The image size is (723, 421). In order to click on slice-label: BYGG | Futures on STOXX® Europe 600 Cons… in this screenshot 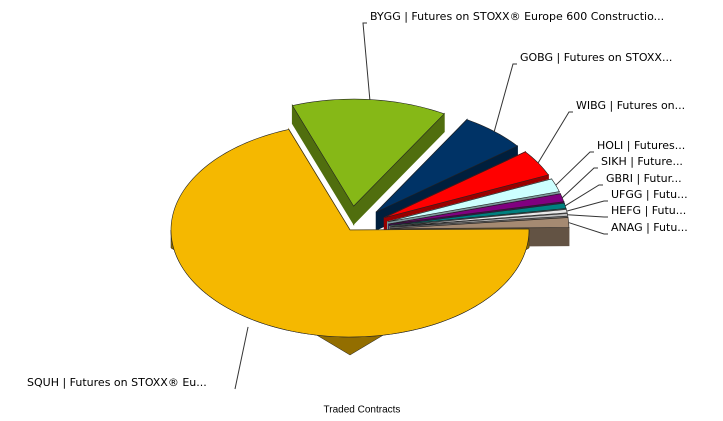, I will do `click(517, 16)`.